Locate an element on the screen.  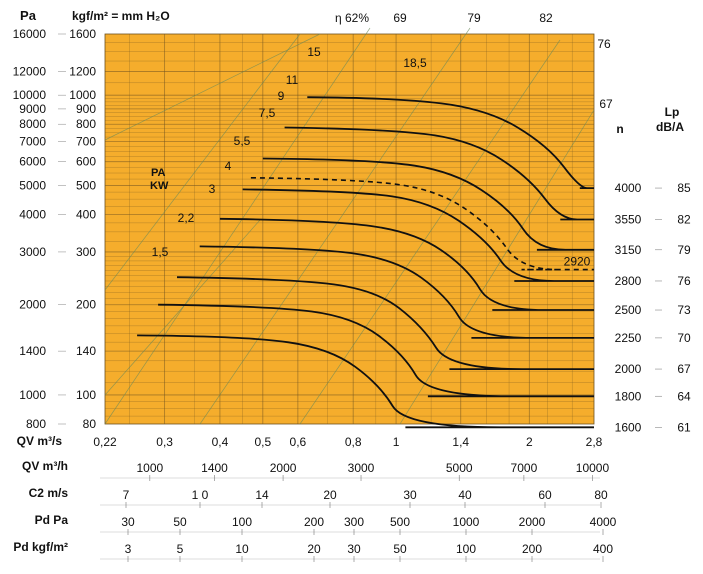
y-tick-pa: 10000 is located at coordinates (30, 95).